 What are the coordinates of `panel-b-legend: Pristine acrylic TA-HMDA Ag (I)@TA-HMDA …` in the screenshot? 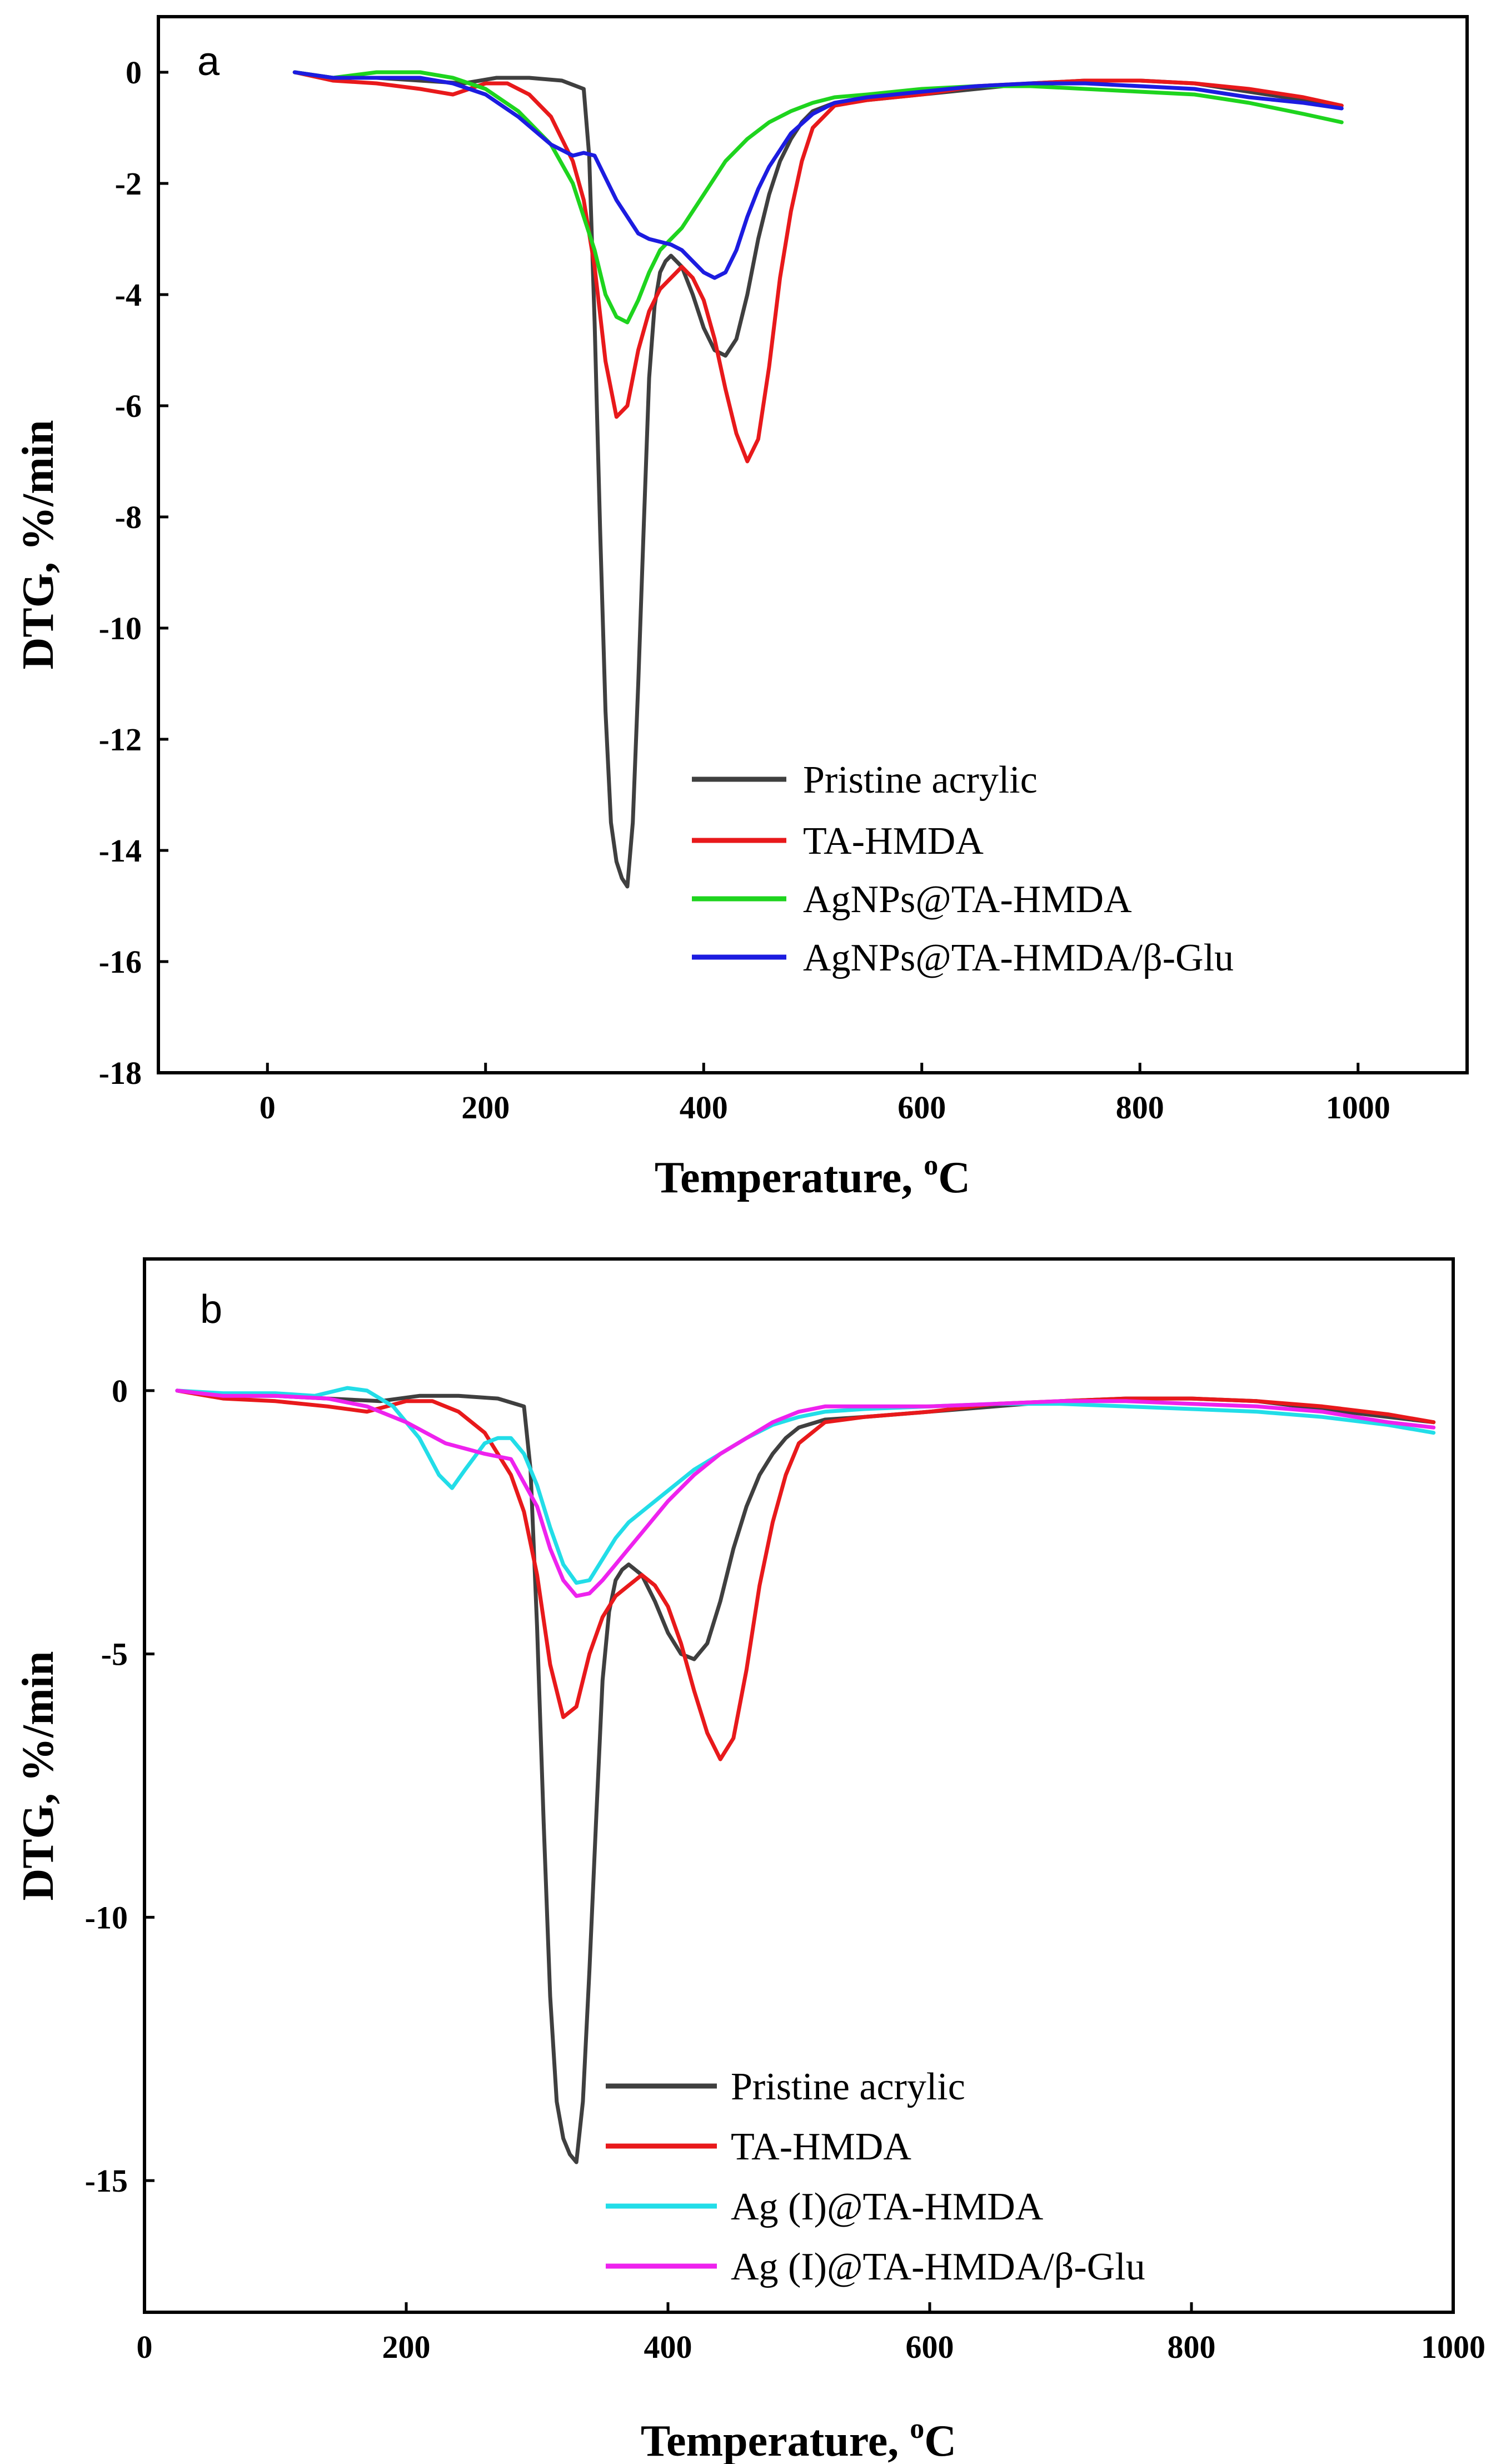 It's located at (875, 2176).